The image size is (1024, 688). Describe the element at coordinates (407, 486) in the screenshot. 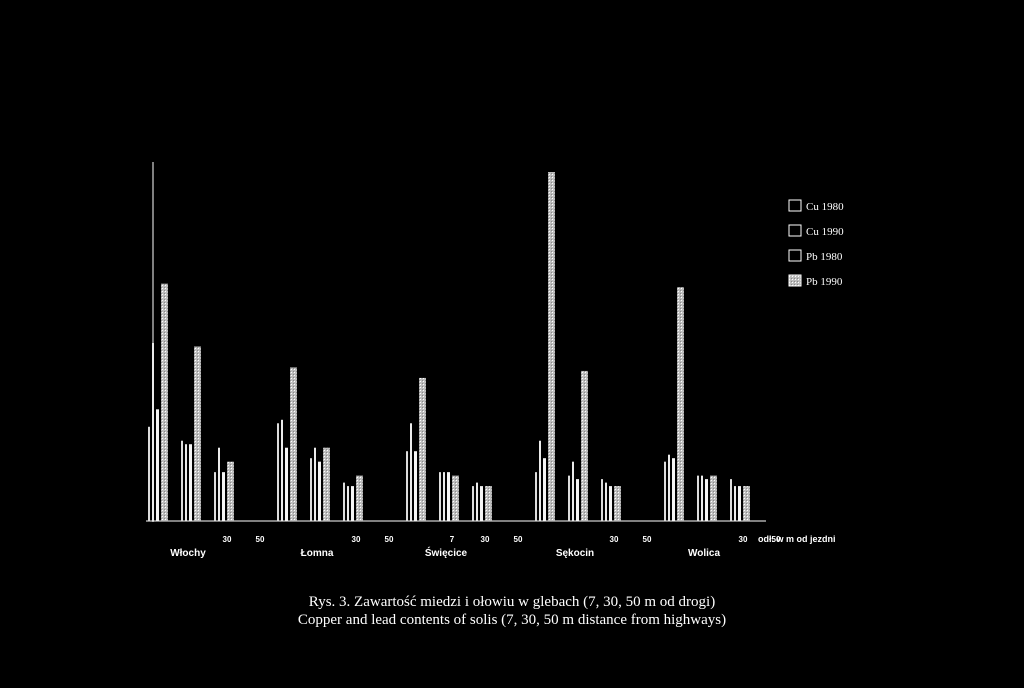

I see `bar-cu-1980-group3-7m` at that location.